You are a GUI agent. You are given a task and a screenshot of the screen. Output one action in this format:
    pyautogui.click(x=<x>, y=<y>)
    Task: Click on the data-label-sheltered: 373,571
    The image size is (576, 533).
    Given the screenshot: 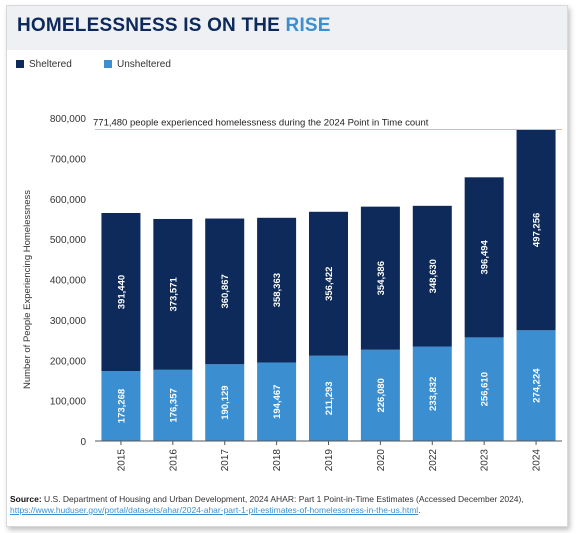 What is the action you would take?
    pyautogui.click(x=173, y=293)
    